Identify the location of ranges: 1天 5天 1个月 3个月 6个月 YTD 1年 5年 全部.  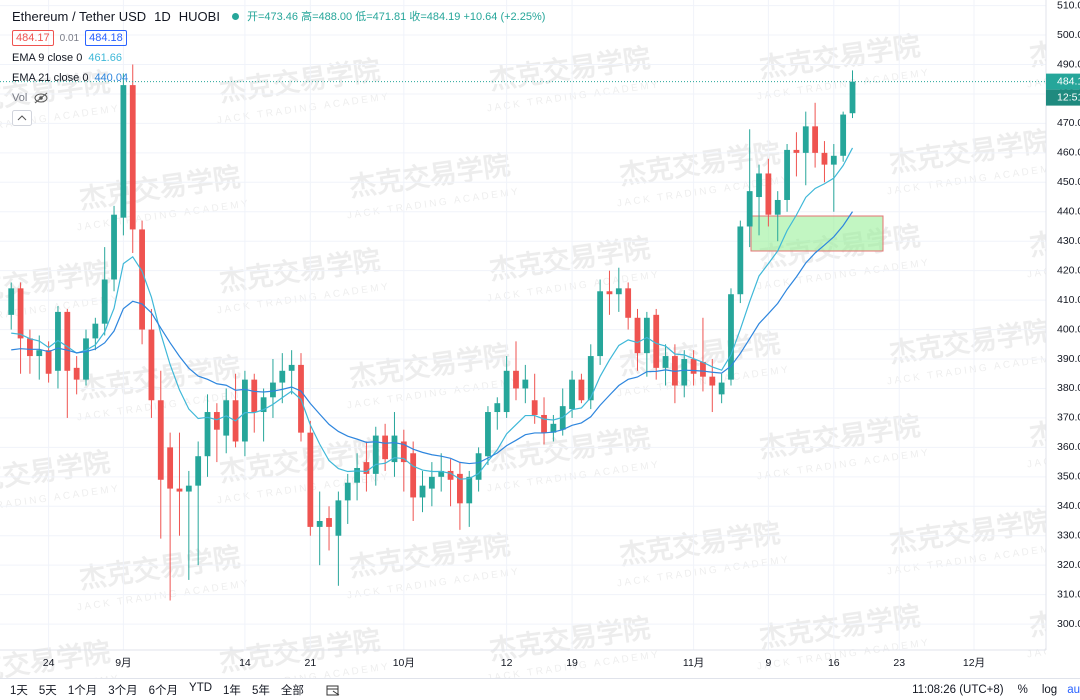
(162, 690).